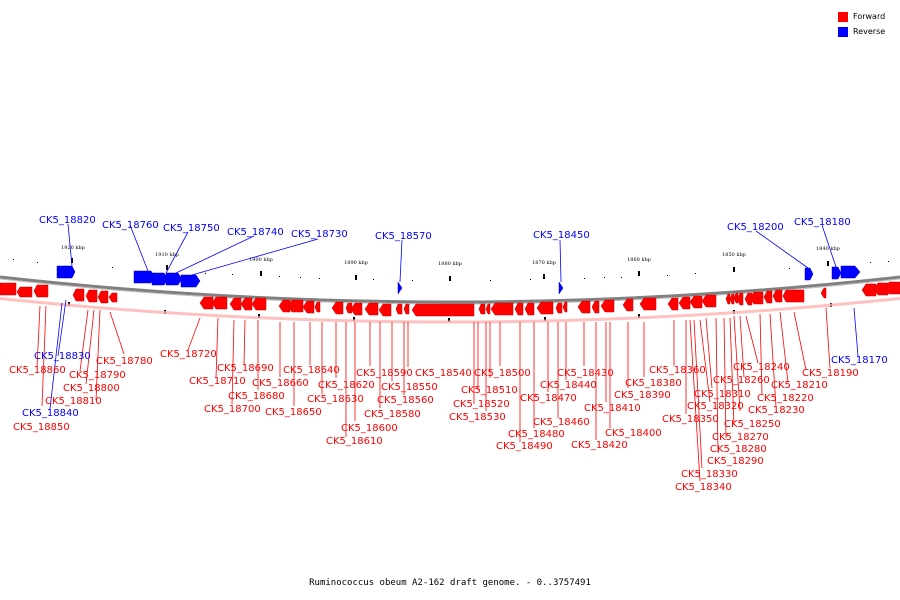  I want to click on gene-label: CK5_18410, so click(612, 408).